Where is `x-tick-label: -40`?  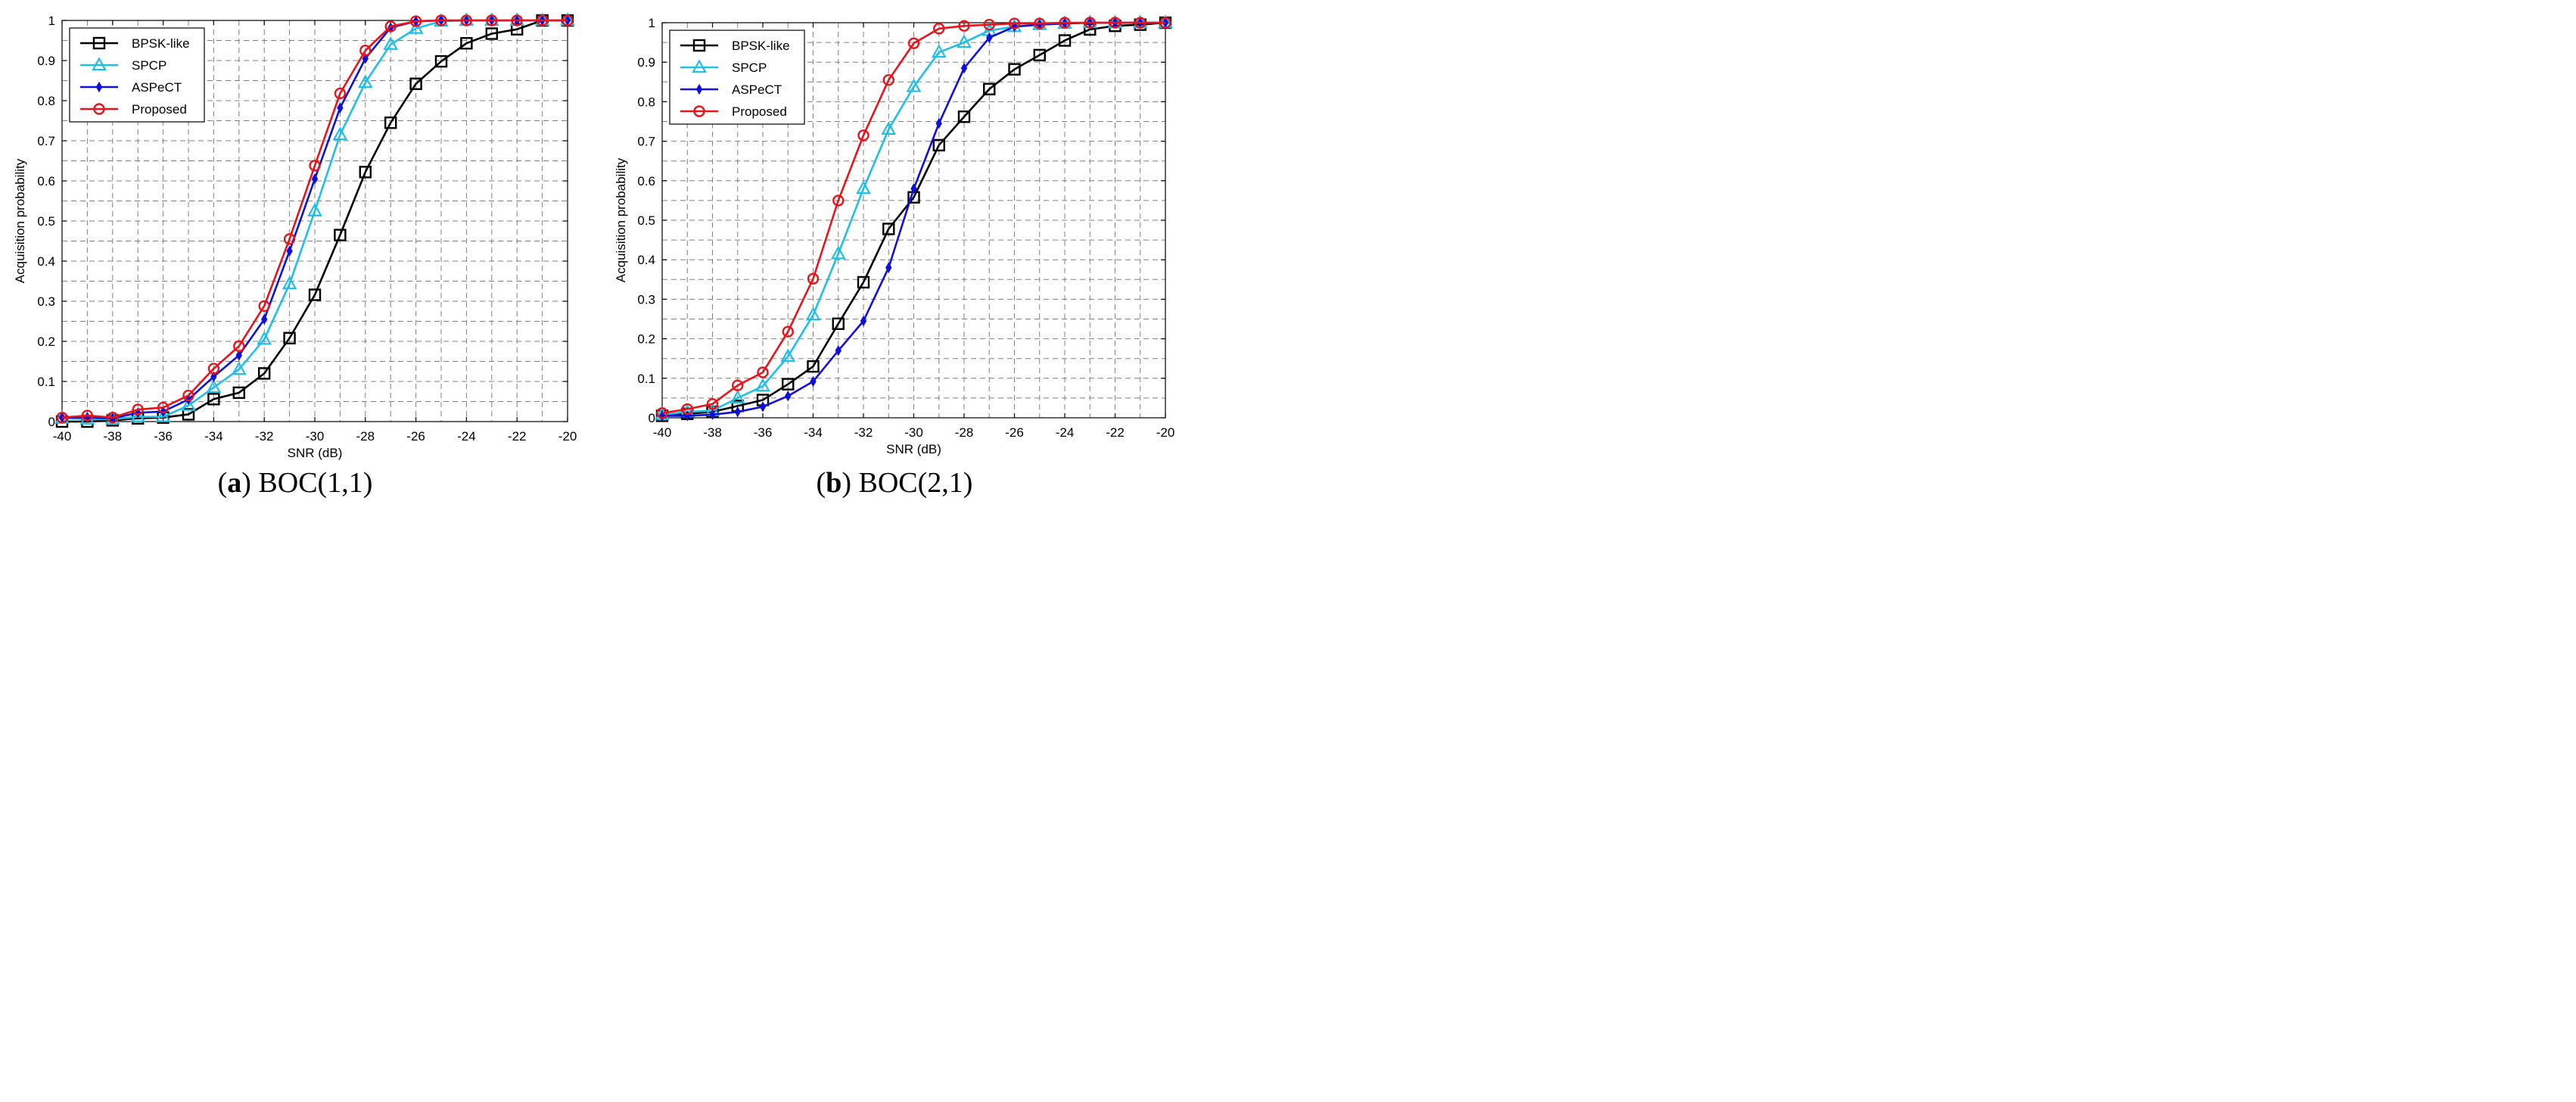 x-tick-label: -40 is located at coordinates (662, 432).